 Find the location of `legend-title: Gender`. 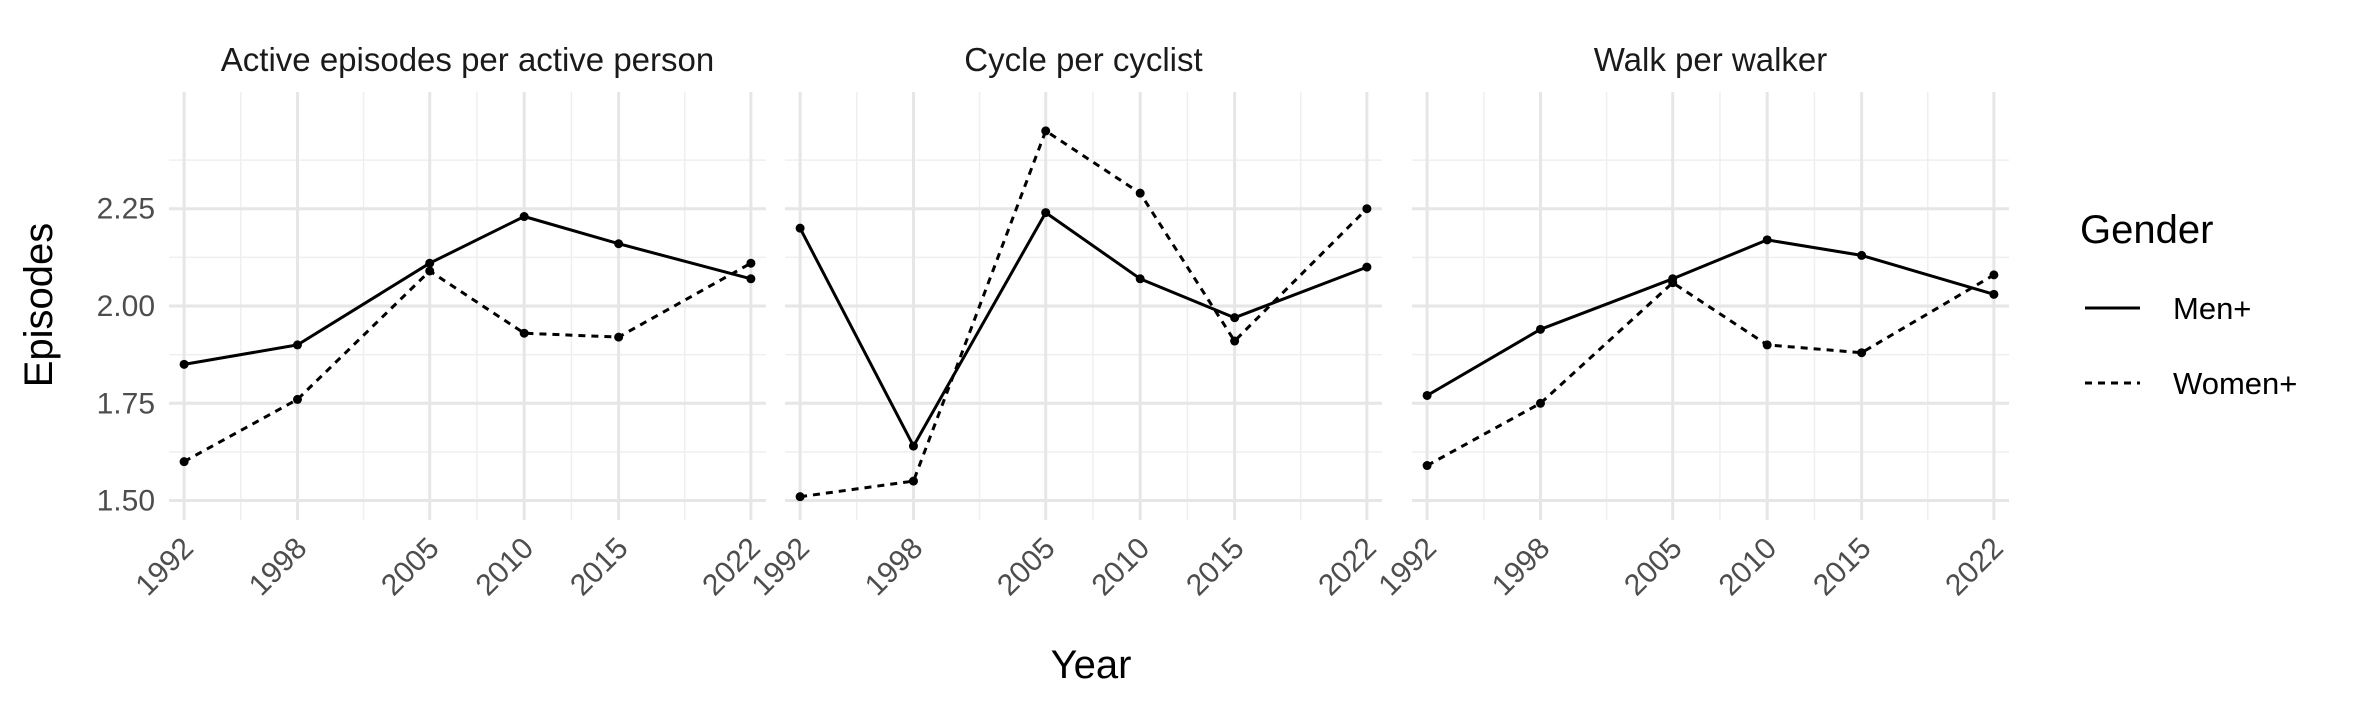

legend-title: Gender is located at coordinates (2146, 230).